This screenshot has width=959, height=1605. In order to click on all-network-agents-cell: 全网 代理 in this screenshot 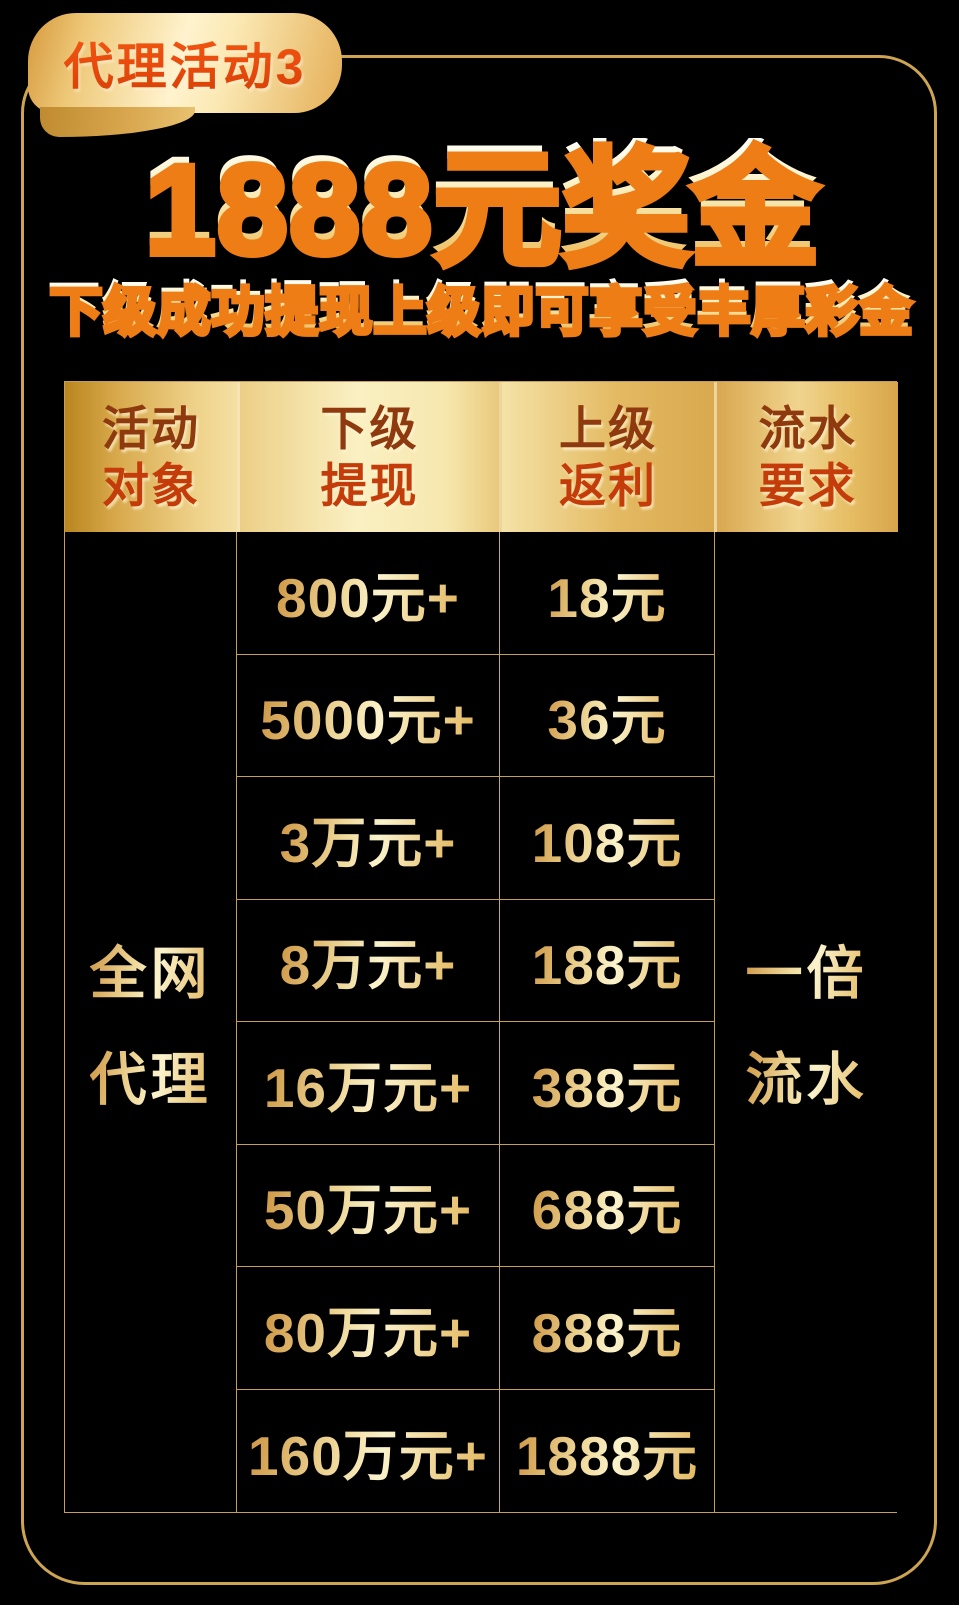, I will do `click(151, 1022)`.